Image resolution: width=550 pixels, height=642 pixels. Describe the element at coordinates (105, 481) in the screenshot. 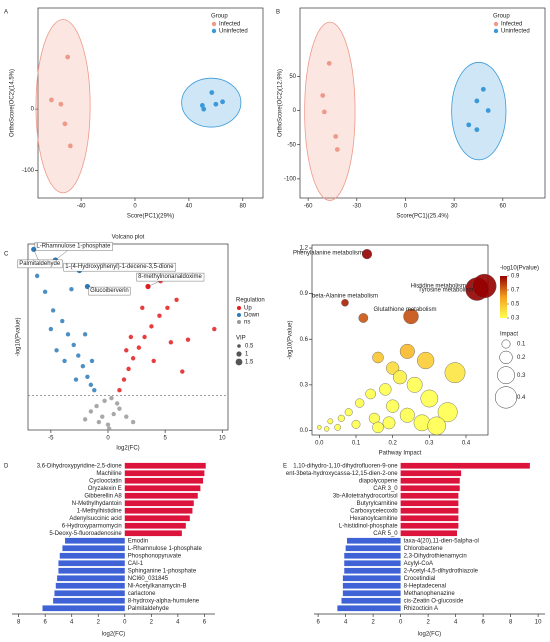

I see `category-label: Cyclooctatin` at that location.